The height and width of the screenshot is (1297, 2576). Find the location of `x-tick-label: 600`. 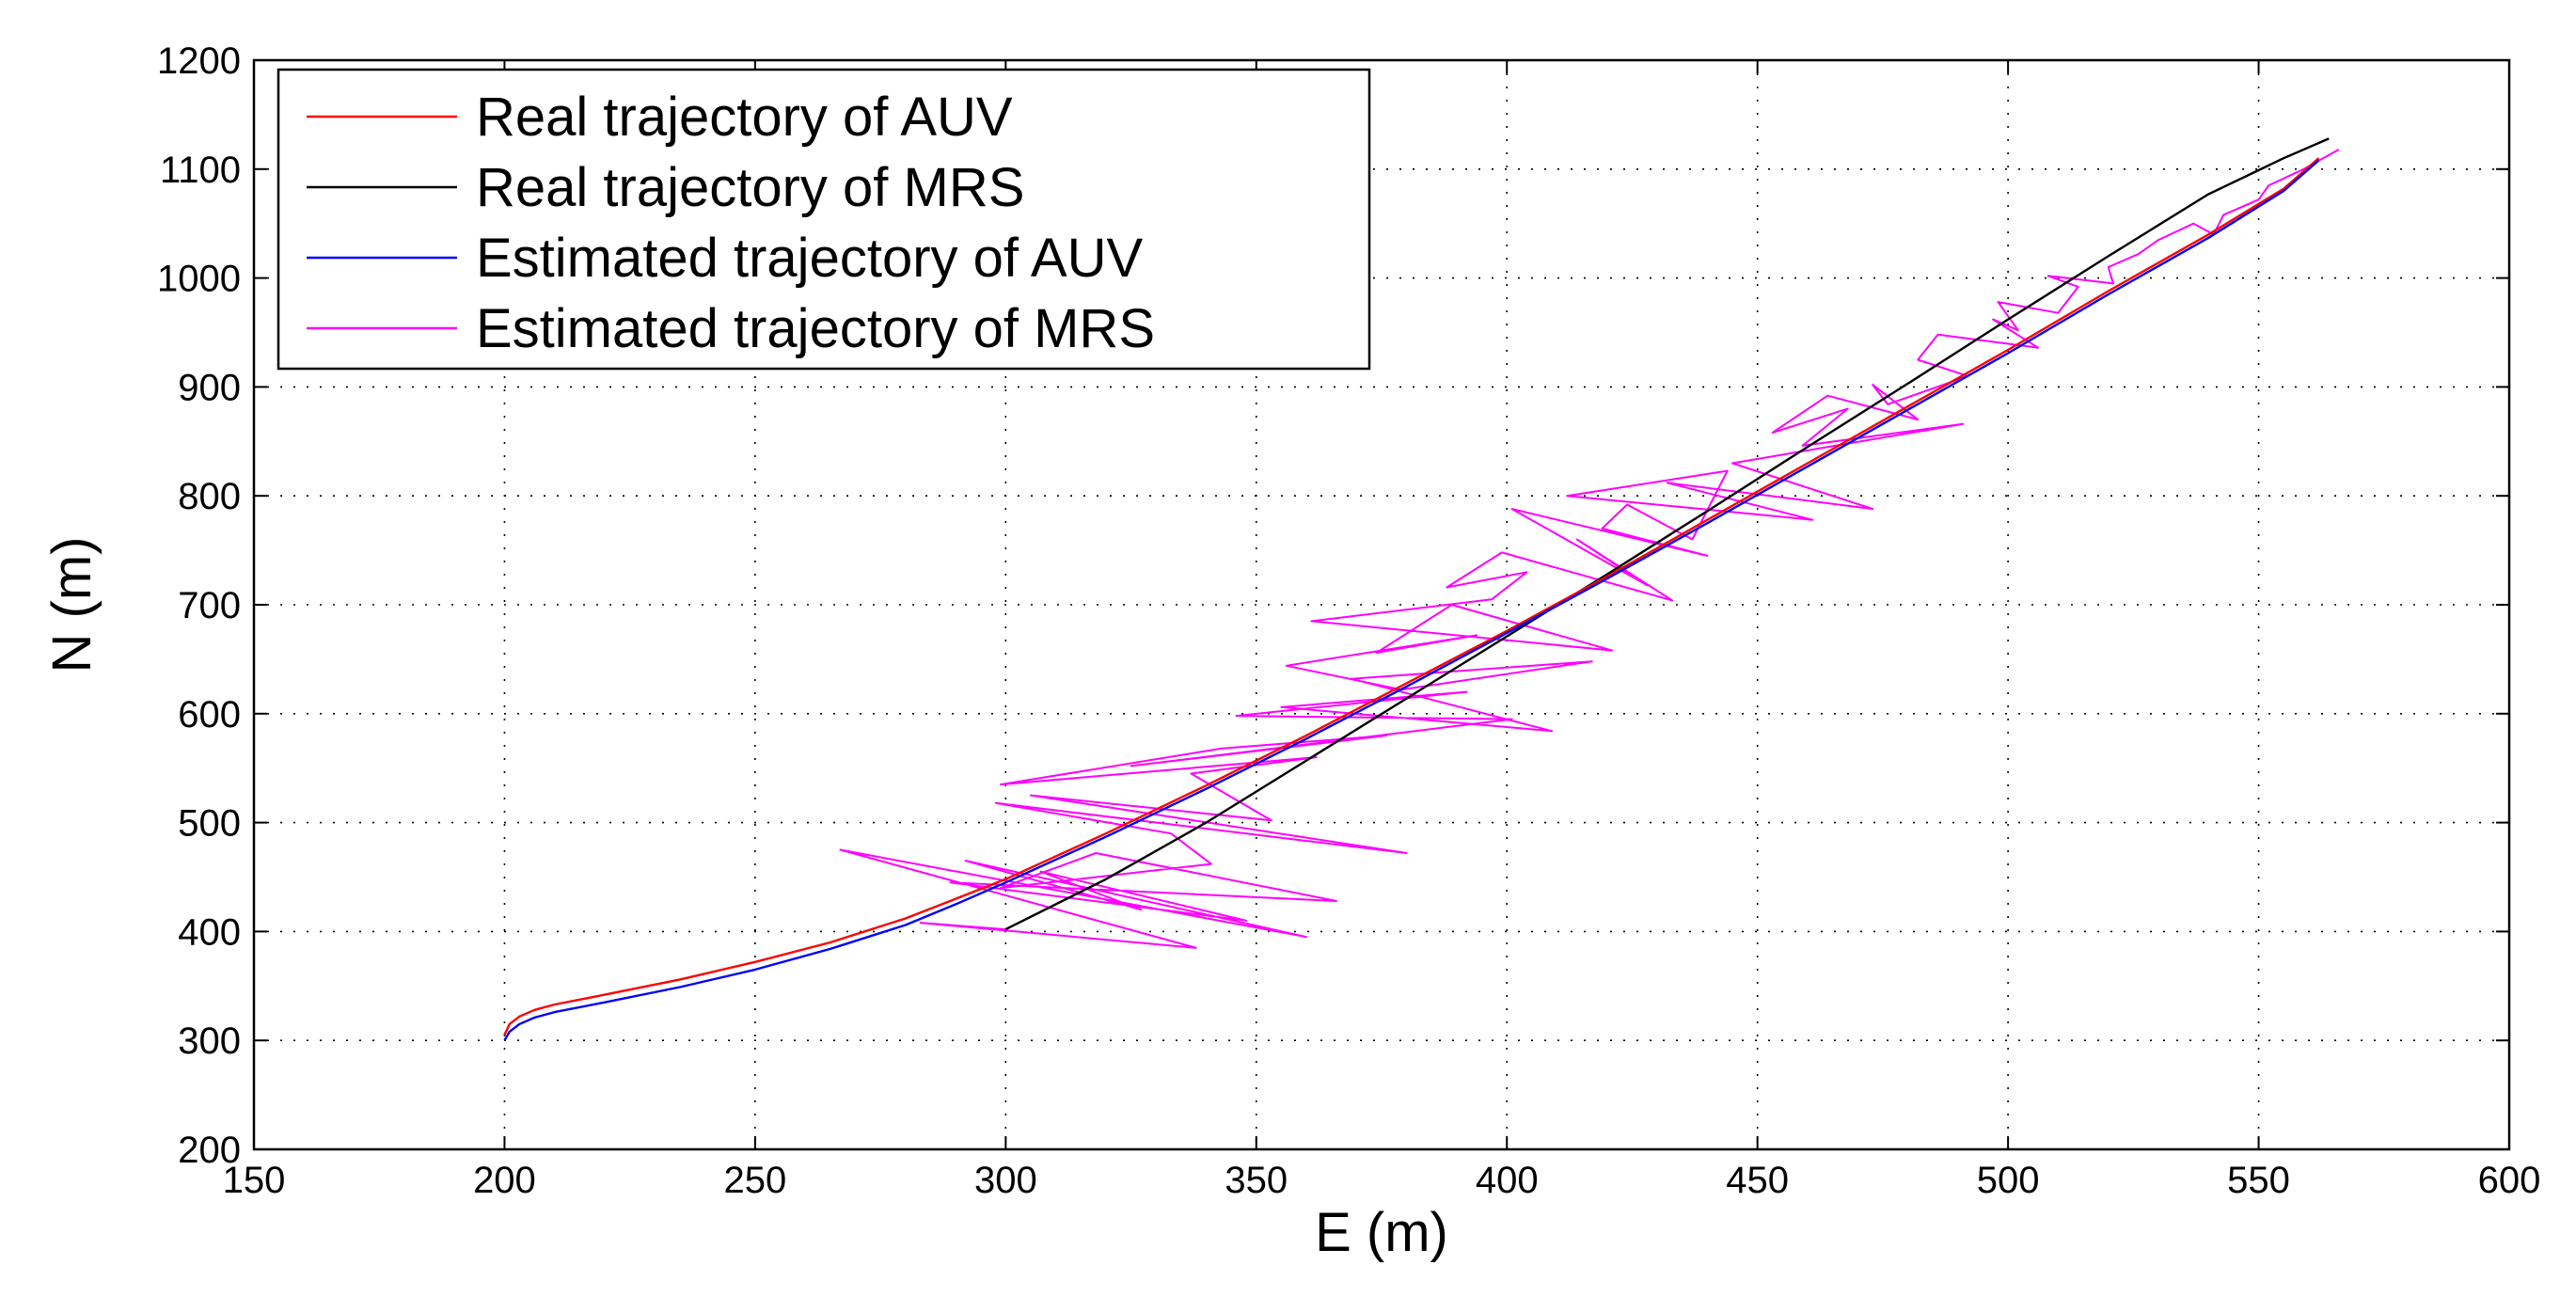

x-tick-label: 600 is located at coordinates (2509, 1180).